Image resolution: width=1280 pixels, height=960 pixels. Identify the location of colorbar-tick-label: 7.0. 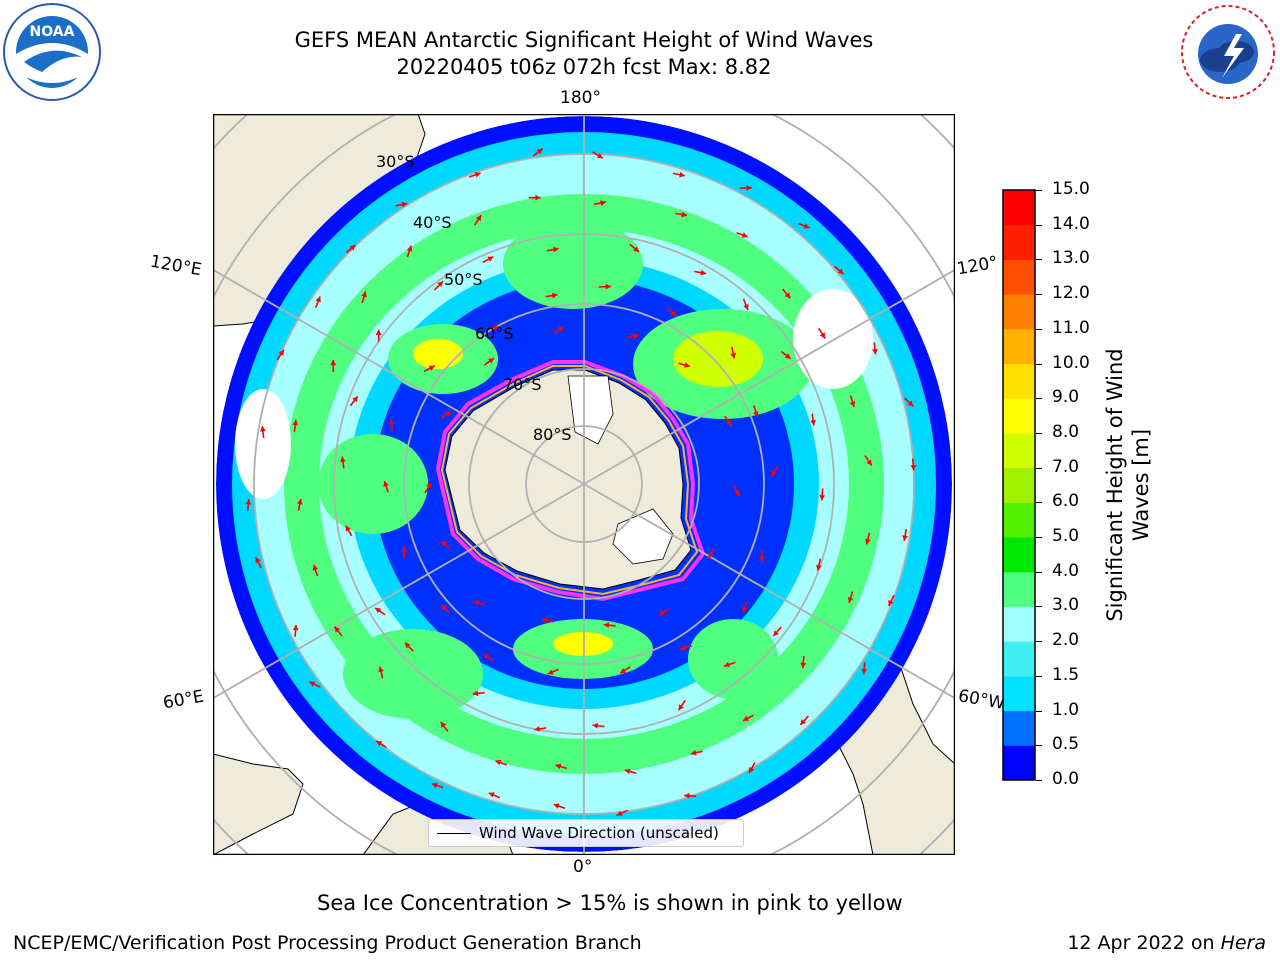
(1066, 466).